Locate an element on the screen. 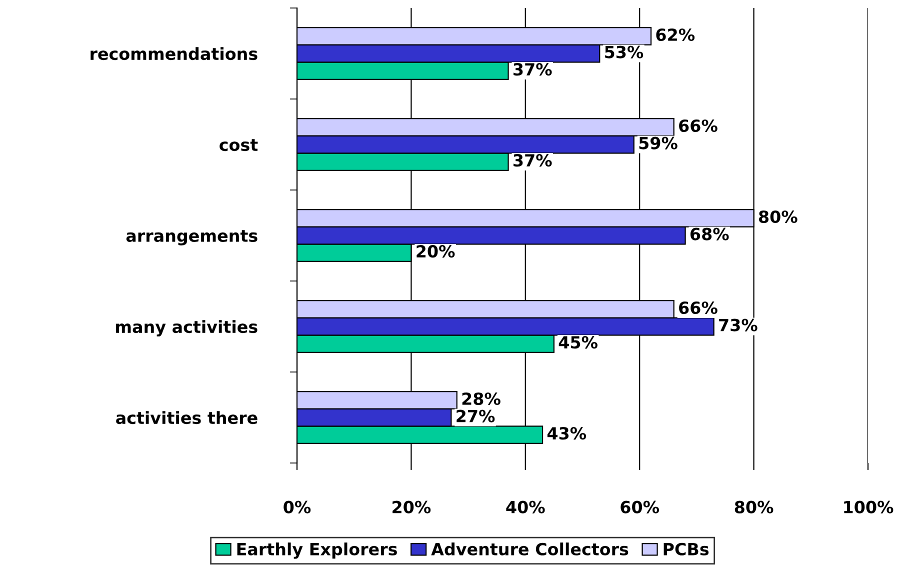  data-label: 20% is located at coordinates (435, 251).